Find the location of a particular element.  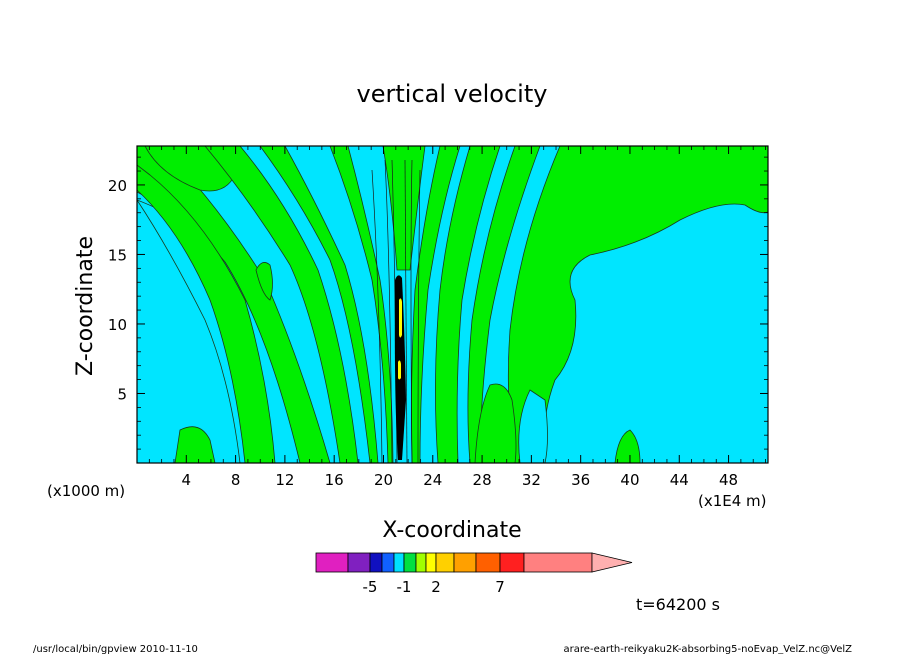

region-right-wide is located at coordinates (637, 304).